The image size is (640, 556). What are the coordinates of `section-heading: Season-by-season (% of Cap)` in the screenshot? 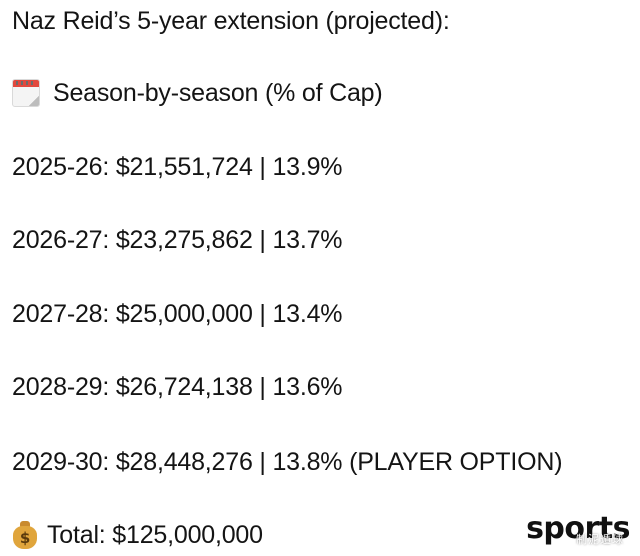 It's located at (197, 93).